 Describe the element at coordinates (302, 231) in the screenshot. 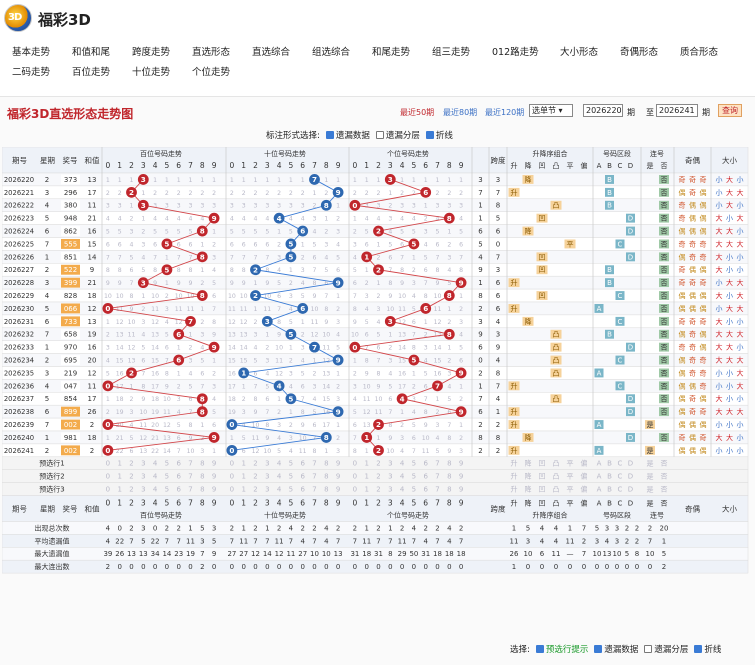

I see `ball-digit: 6` at that location.